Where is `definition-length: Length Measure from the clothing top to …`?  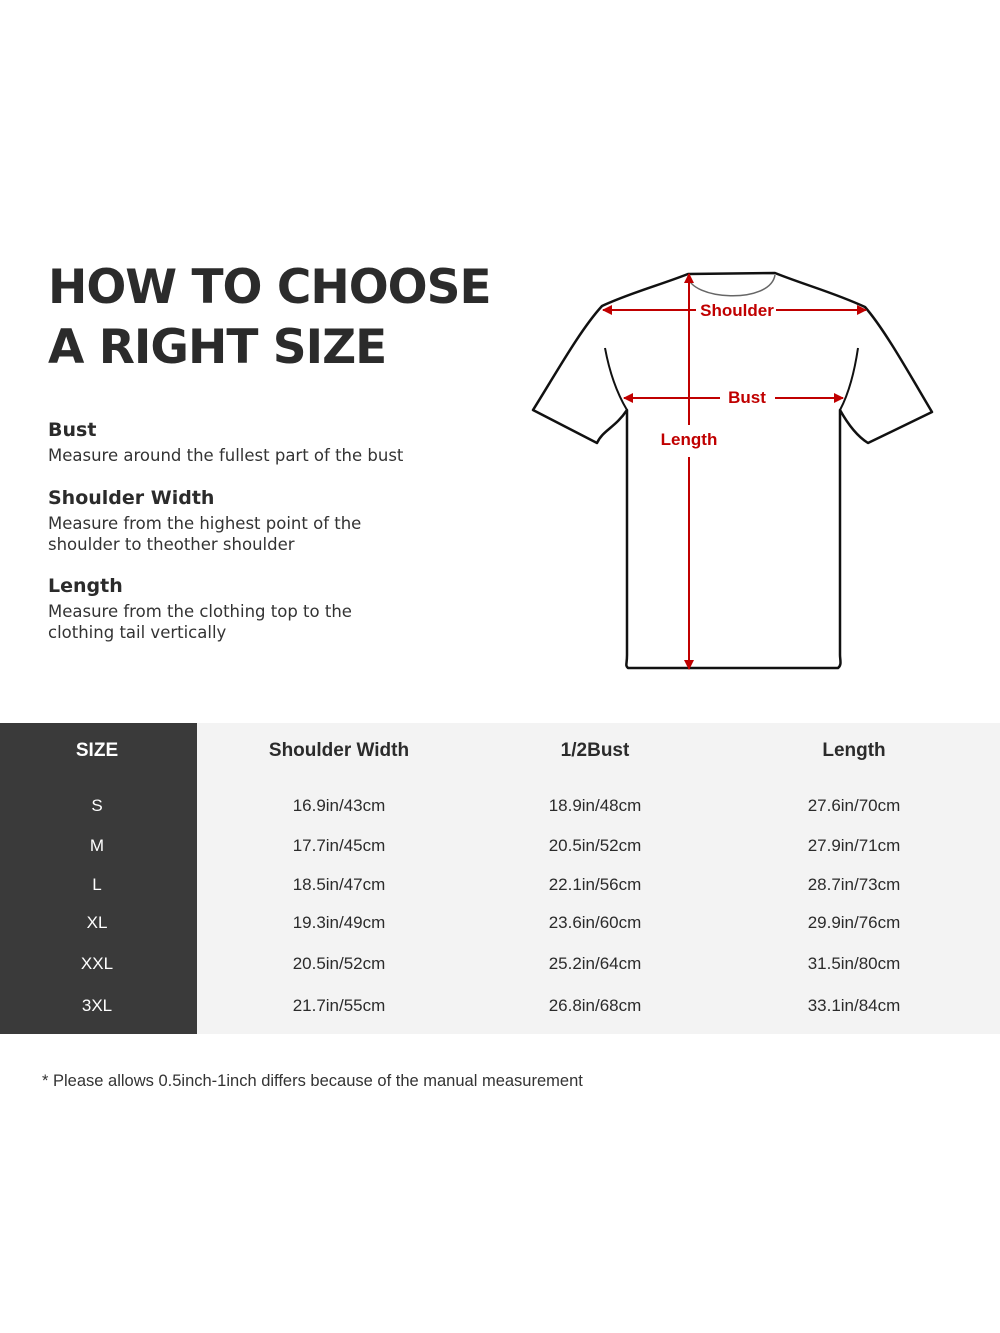 definition-length: Length Measure from the clothing top to … is located at coordinates (213, 608).